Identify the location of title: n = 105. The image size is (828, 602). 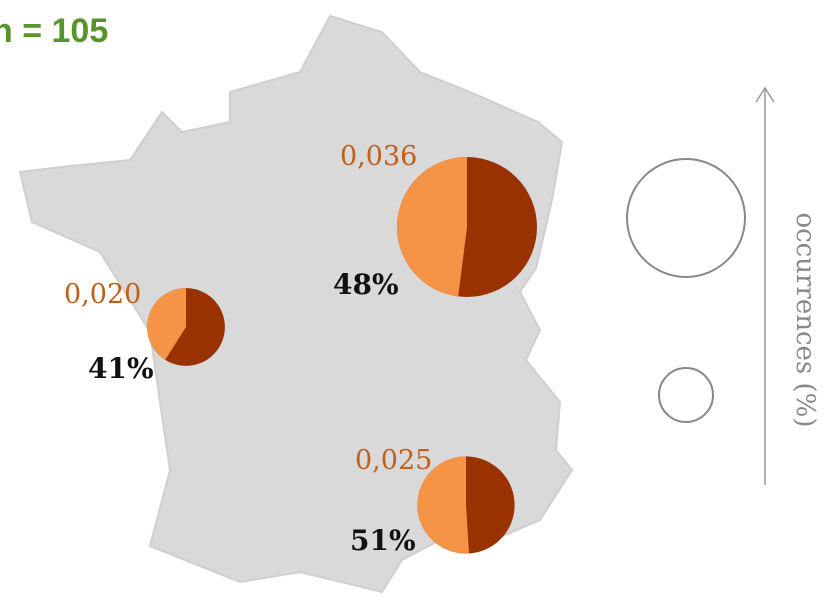
(54, 31).